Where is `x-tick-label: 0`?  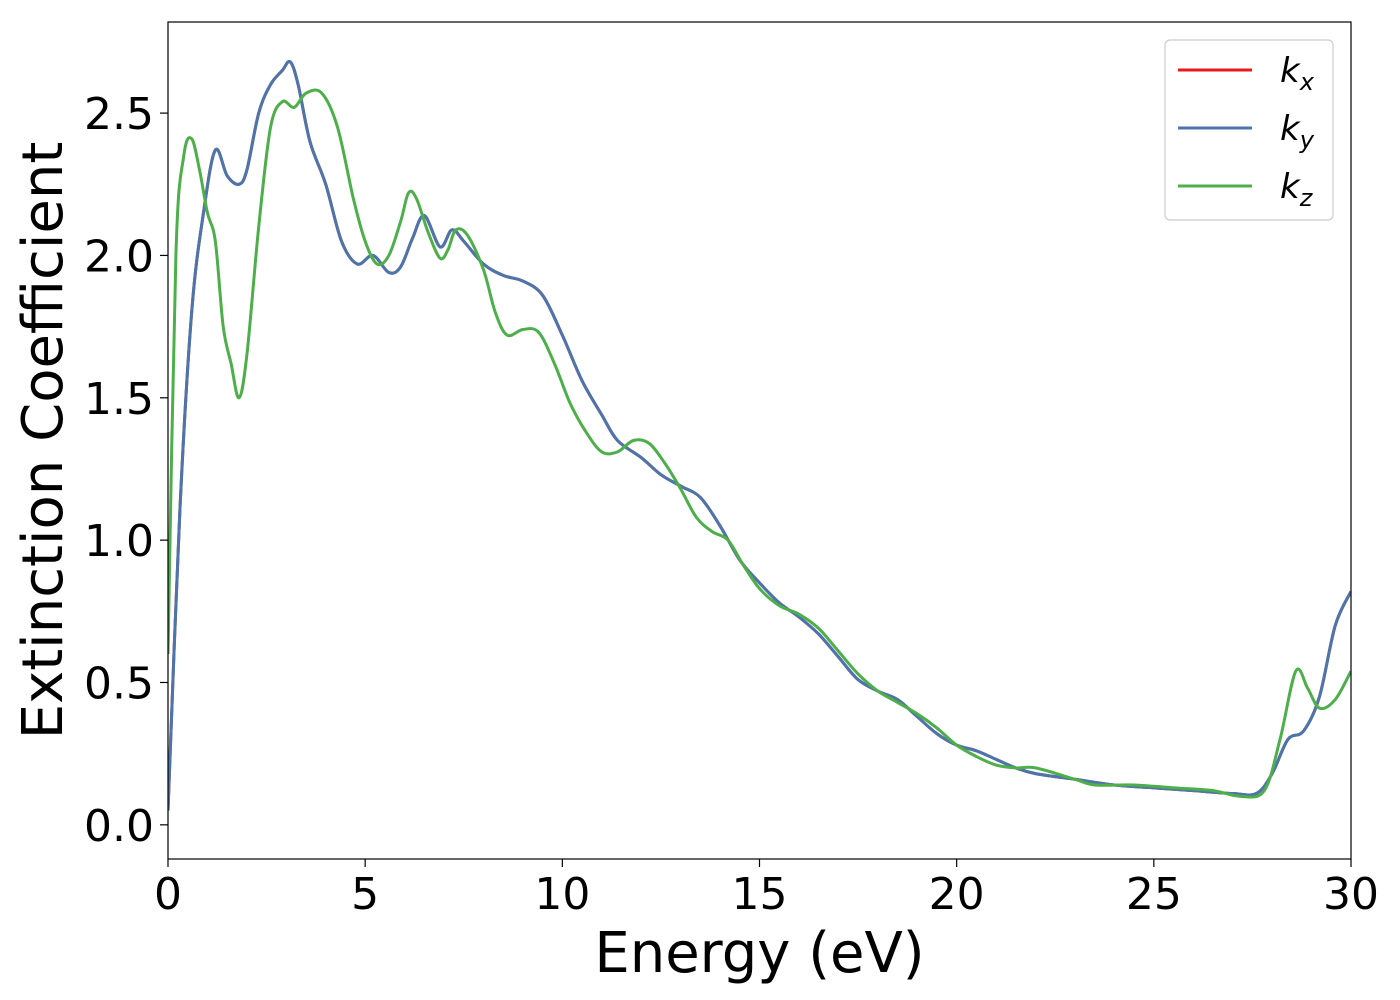
x-tick-label: 0 is located at coordinates (168, 894).